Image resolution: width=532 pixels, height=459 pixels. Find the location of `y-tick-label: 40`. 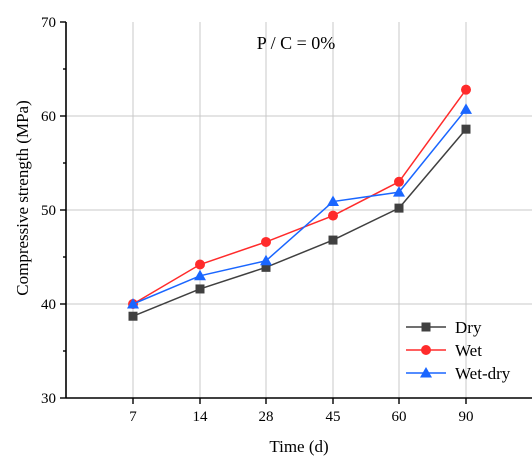

y-tick-label: 40 is located at coordinates (48, 305).